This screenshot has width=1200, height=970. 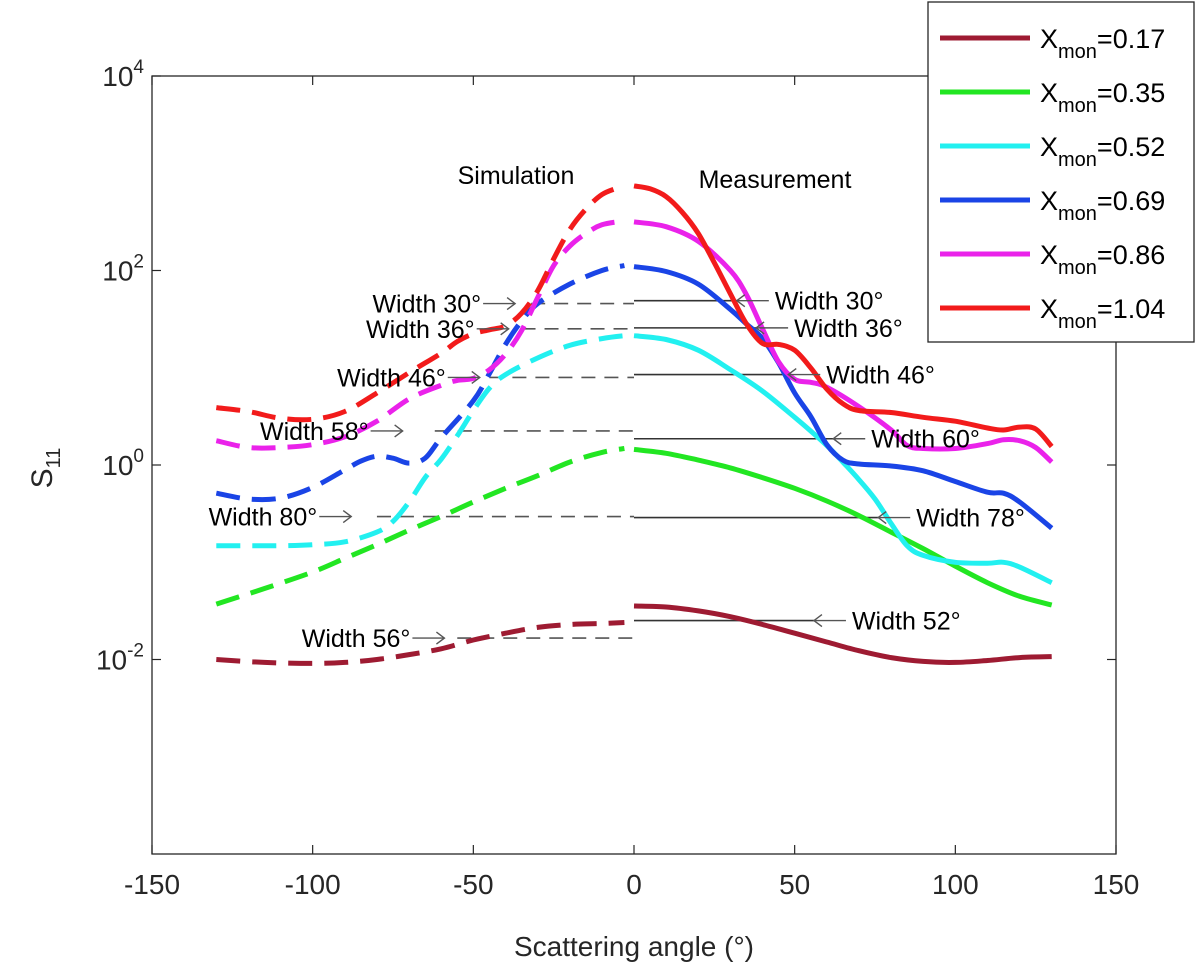 What do you see at coordinates (955, 884) in the screenshot?
I see `x-tick-label: 100` at bounding box center [955, 884].